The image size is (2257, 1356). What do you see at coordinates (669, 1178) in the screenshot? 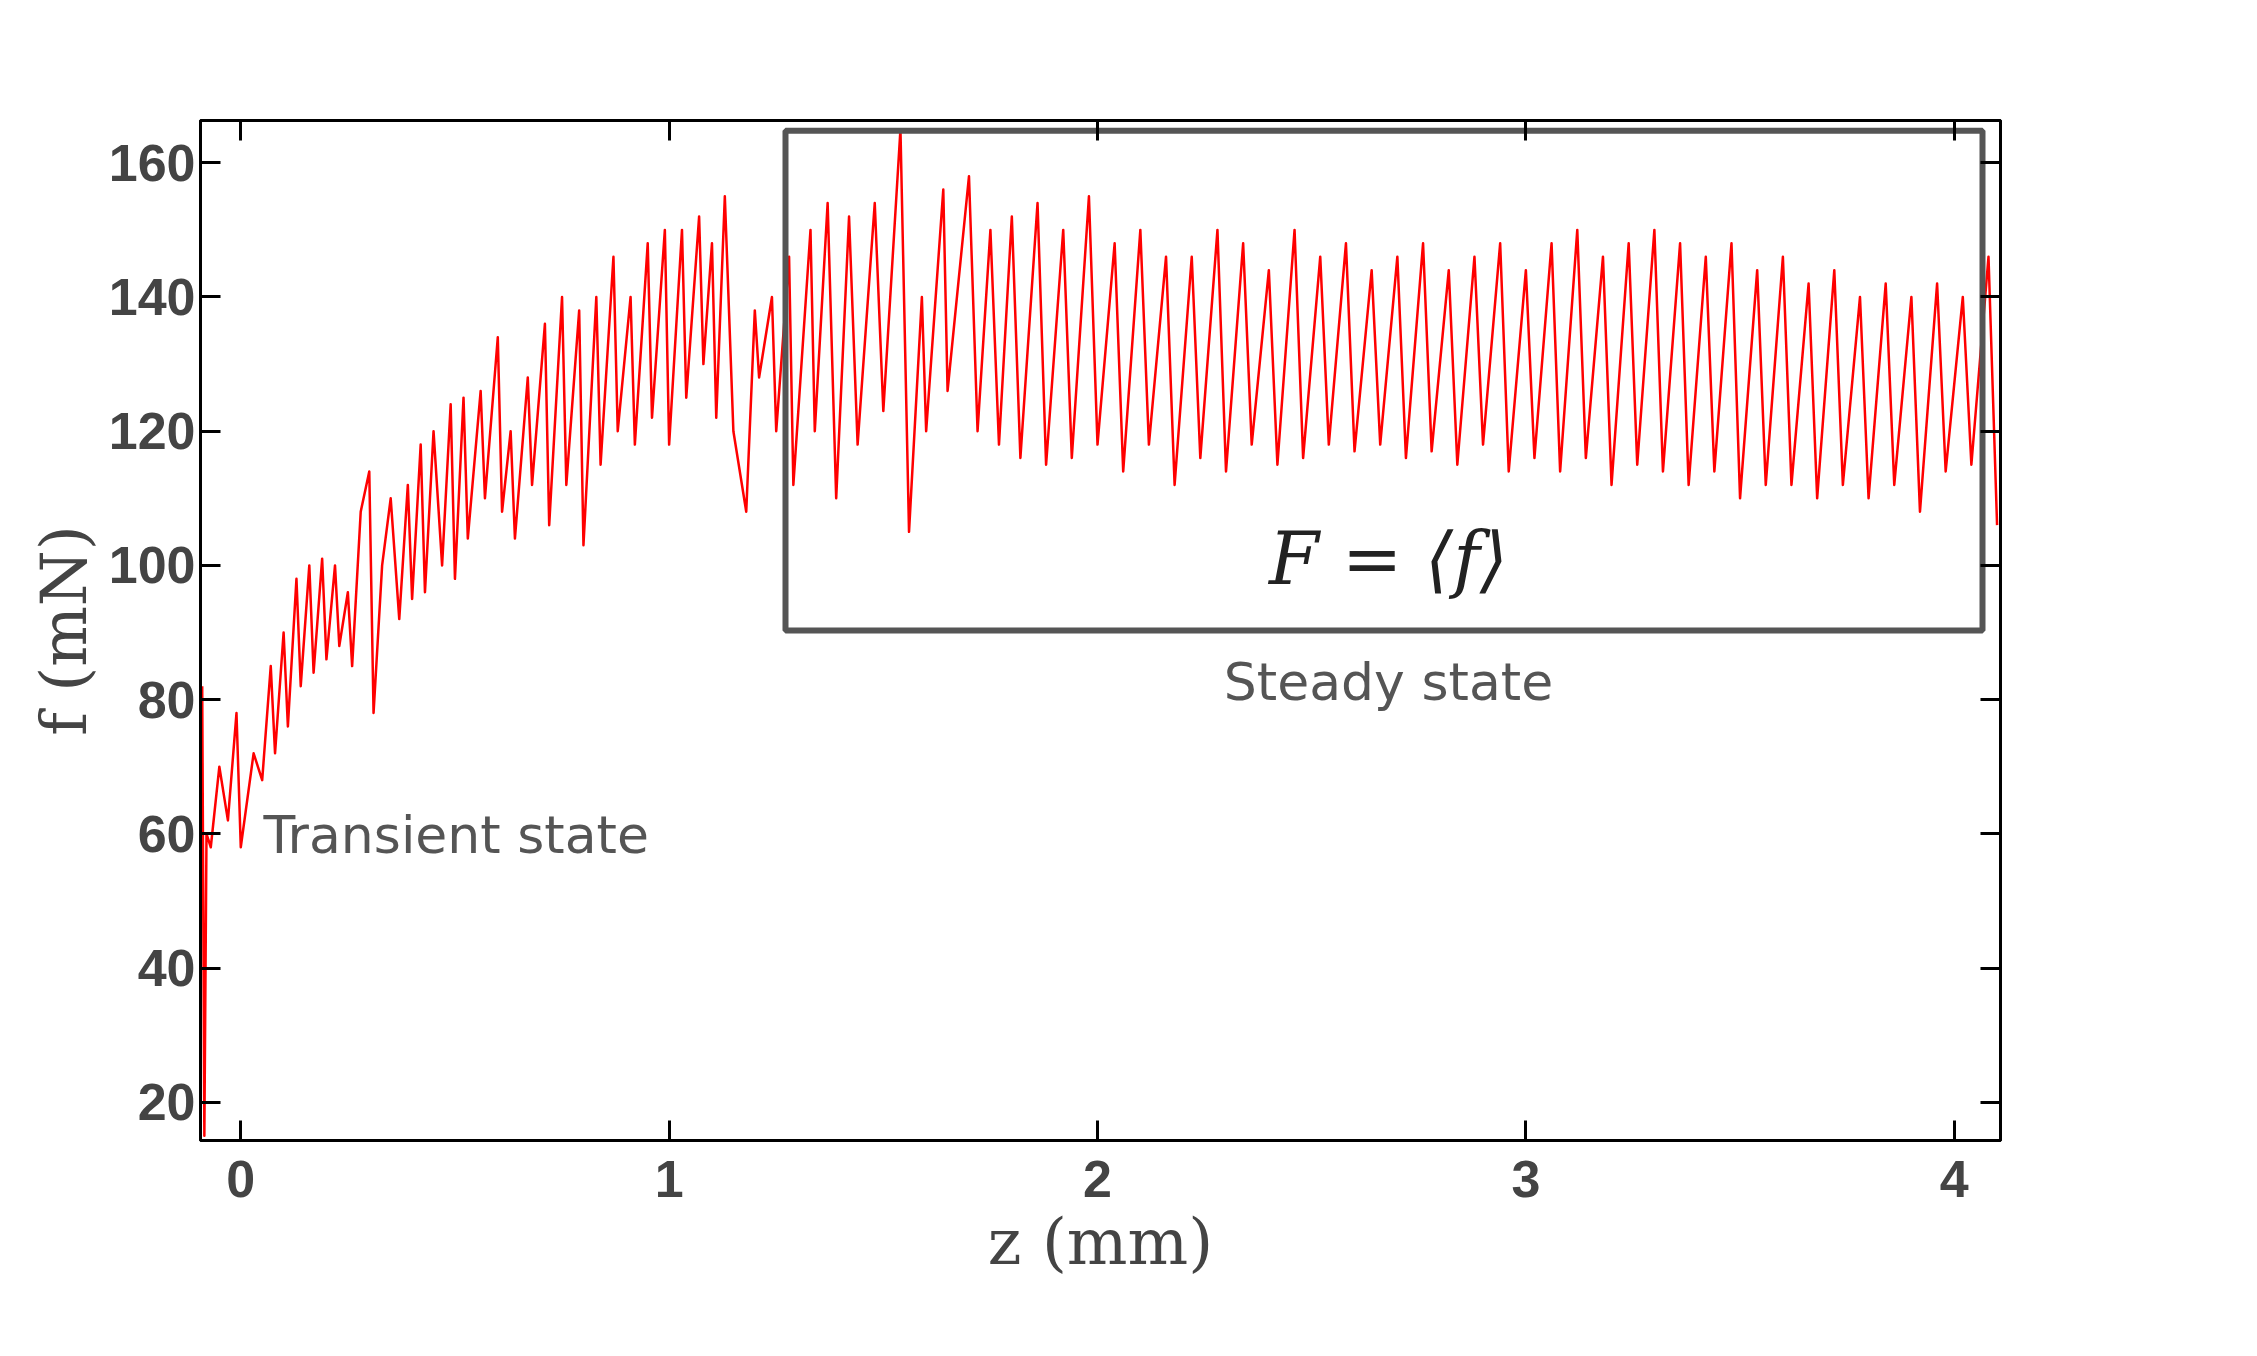
I see `x-tick-label: 1` at bounding box center [669, 1178].